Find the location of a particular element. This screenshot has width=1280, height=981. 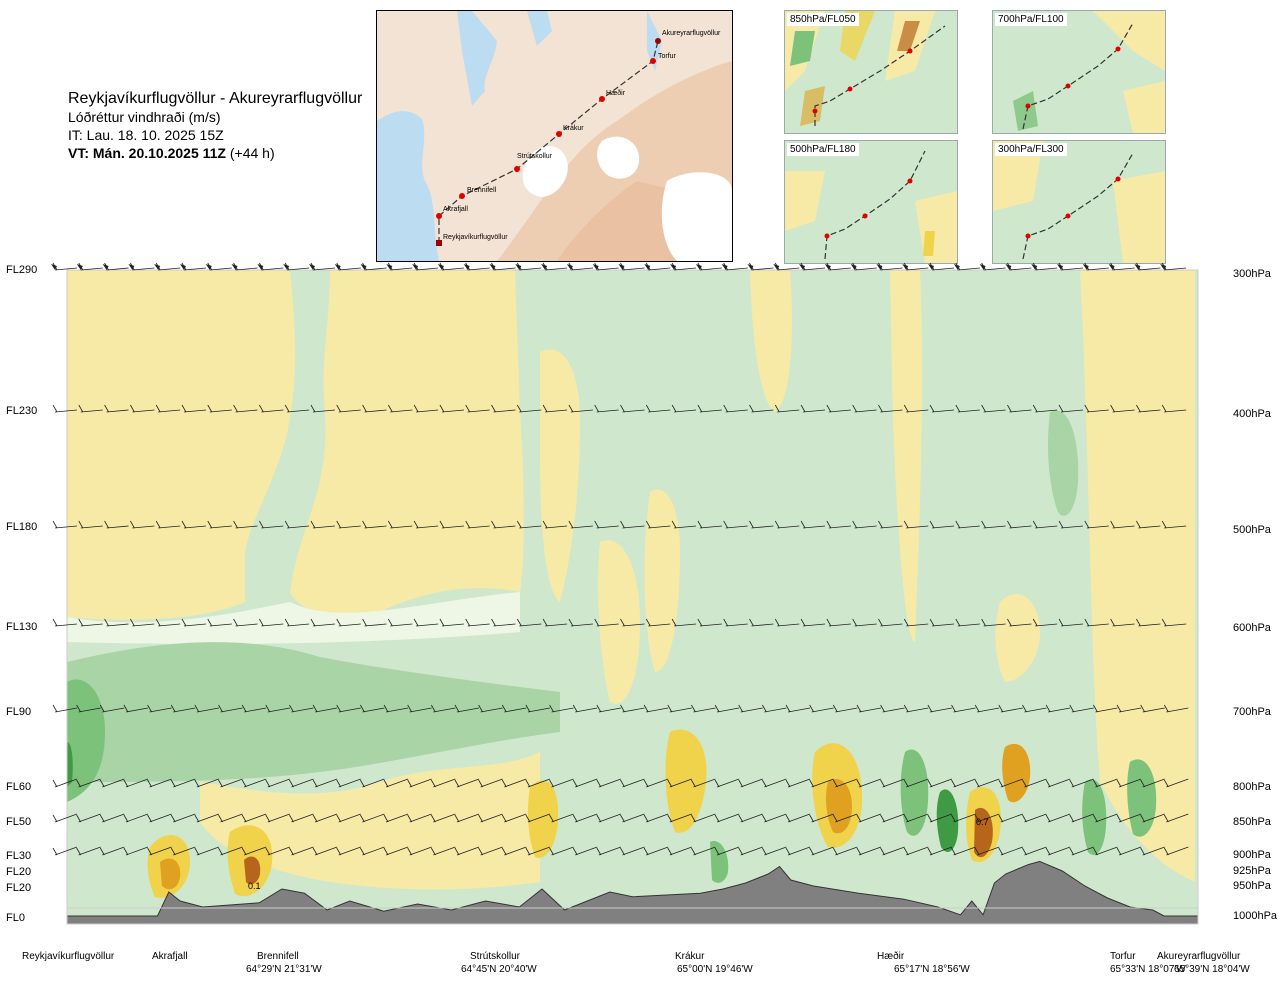

location-coord: 65°39'N 18°04'W is located at coordinates (1212, 969).